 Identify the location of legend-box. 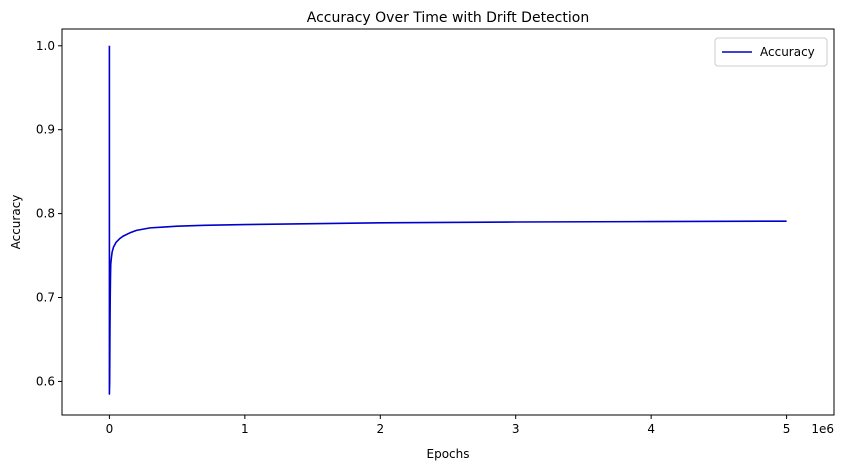
(771, 52).